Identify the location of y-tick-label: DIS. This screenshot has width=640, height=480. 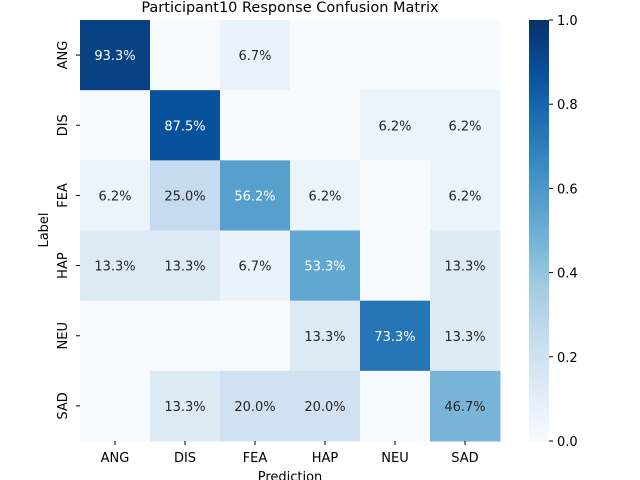
(63, 125).